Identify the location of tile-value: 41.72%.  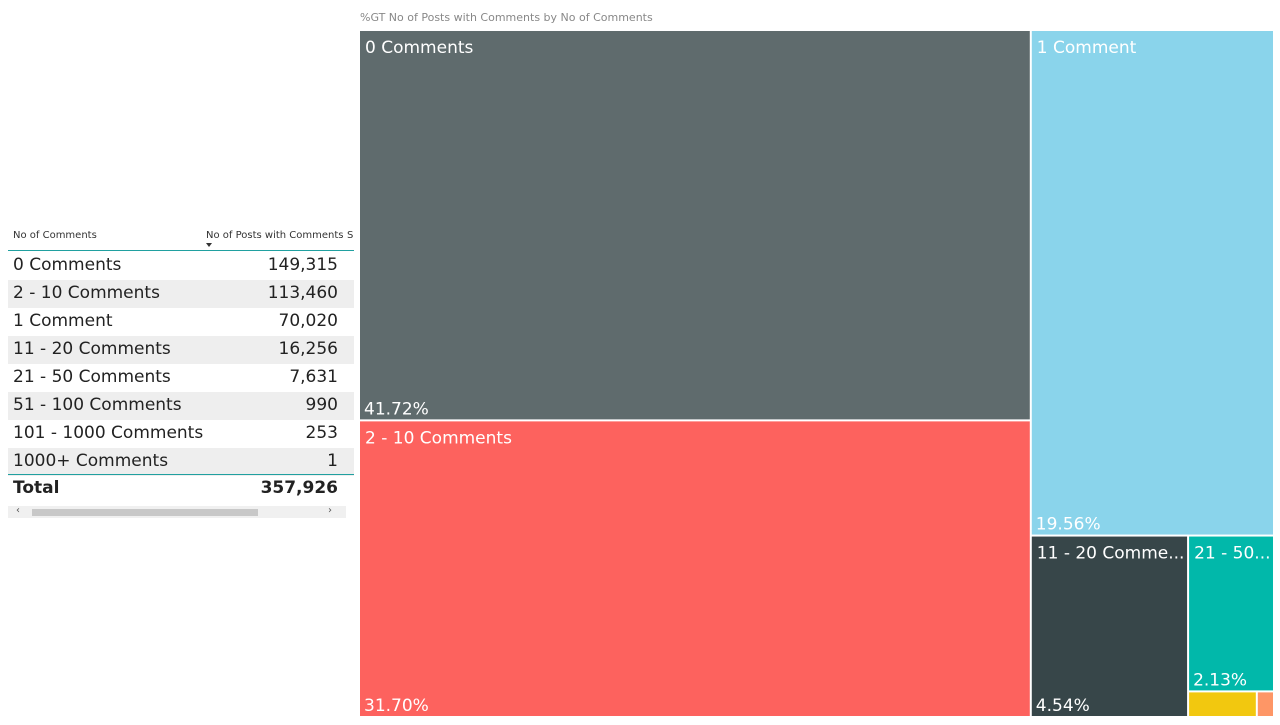
(396, 409).